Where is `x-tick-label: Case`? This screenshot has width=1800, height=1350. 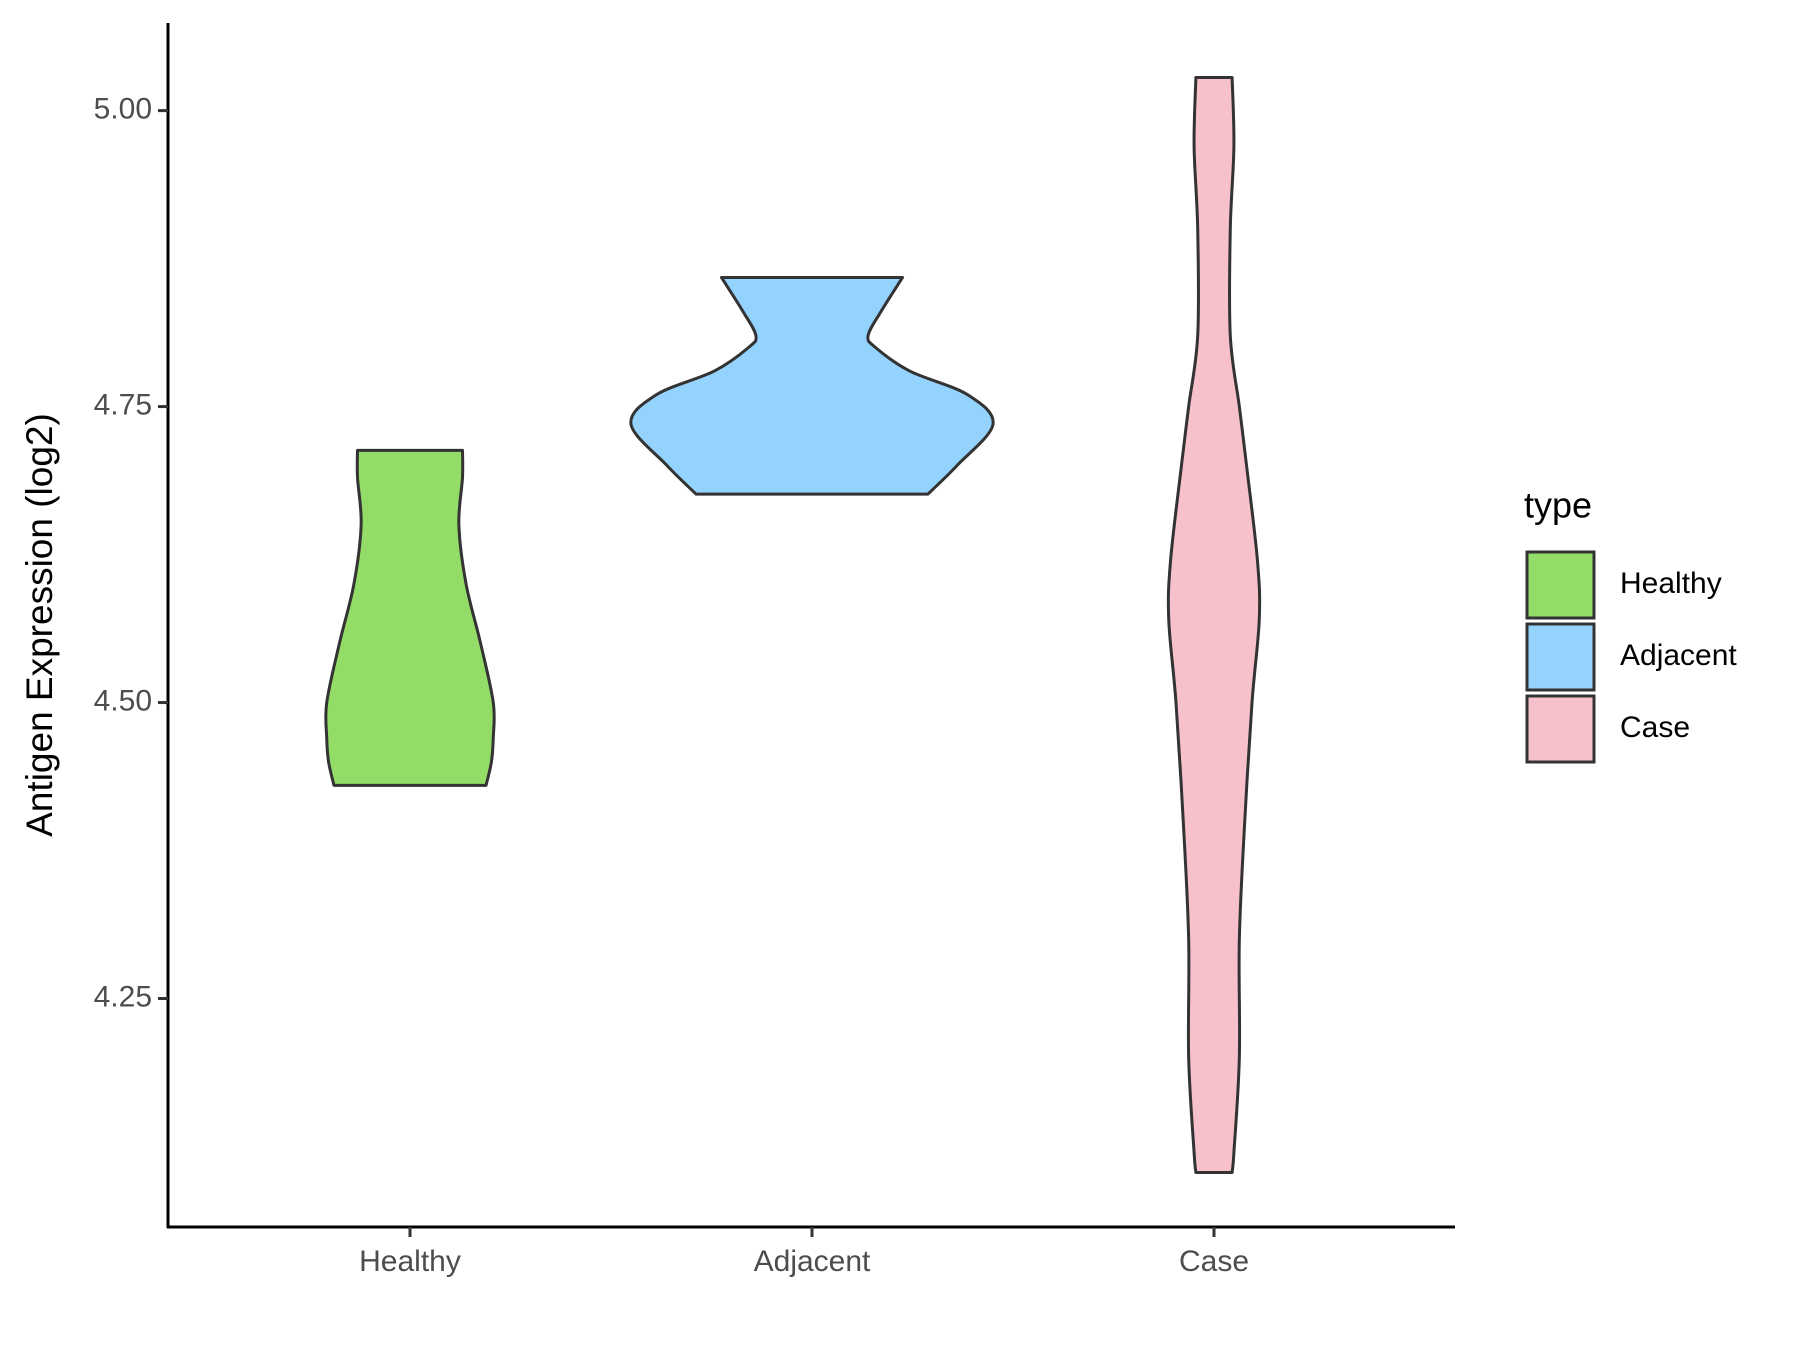 x-tick-label: Case is located at coordinates (1214, 1261).